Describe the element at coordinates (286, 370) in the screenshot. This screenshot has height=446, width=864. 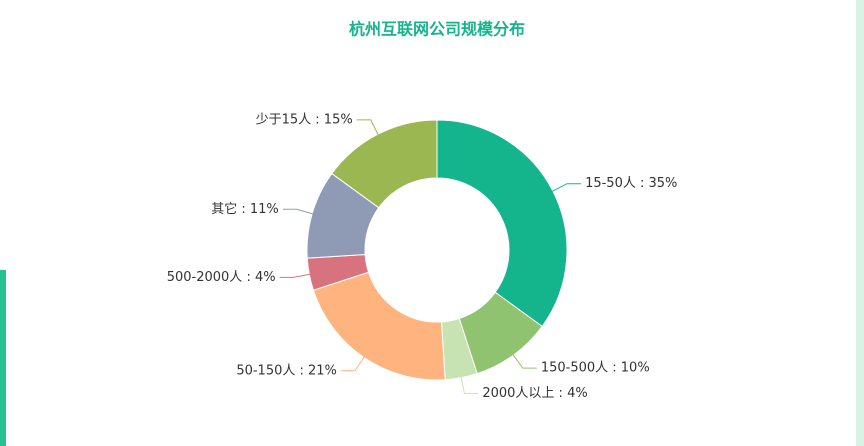
I see `data-label: 50-150人 : 21%` at that location.